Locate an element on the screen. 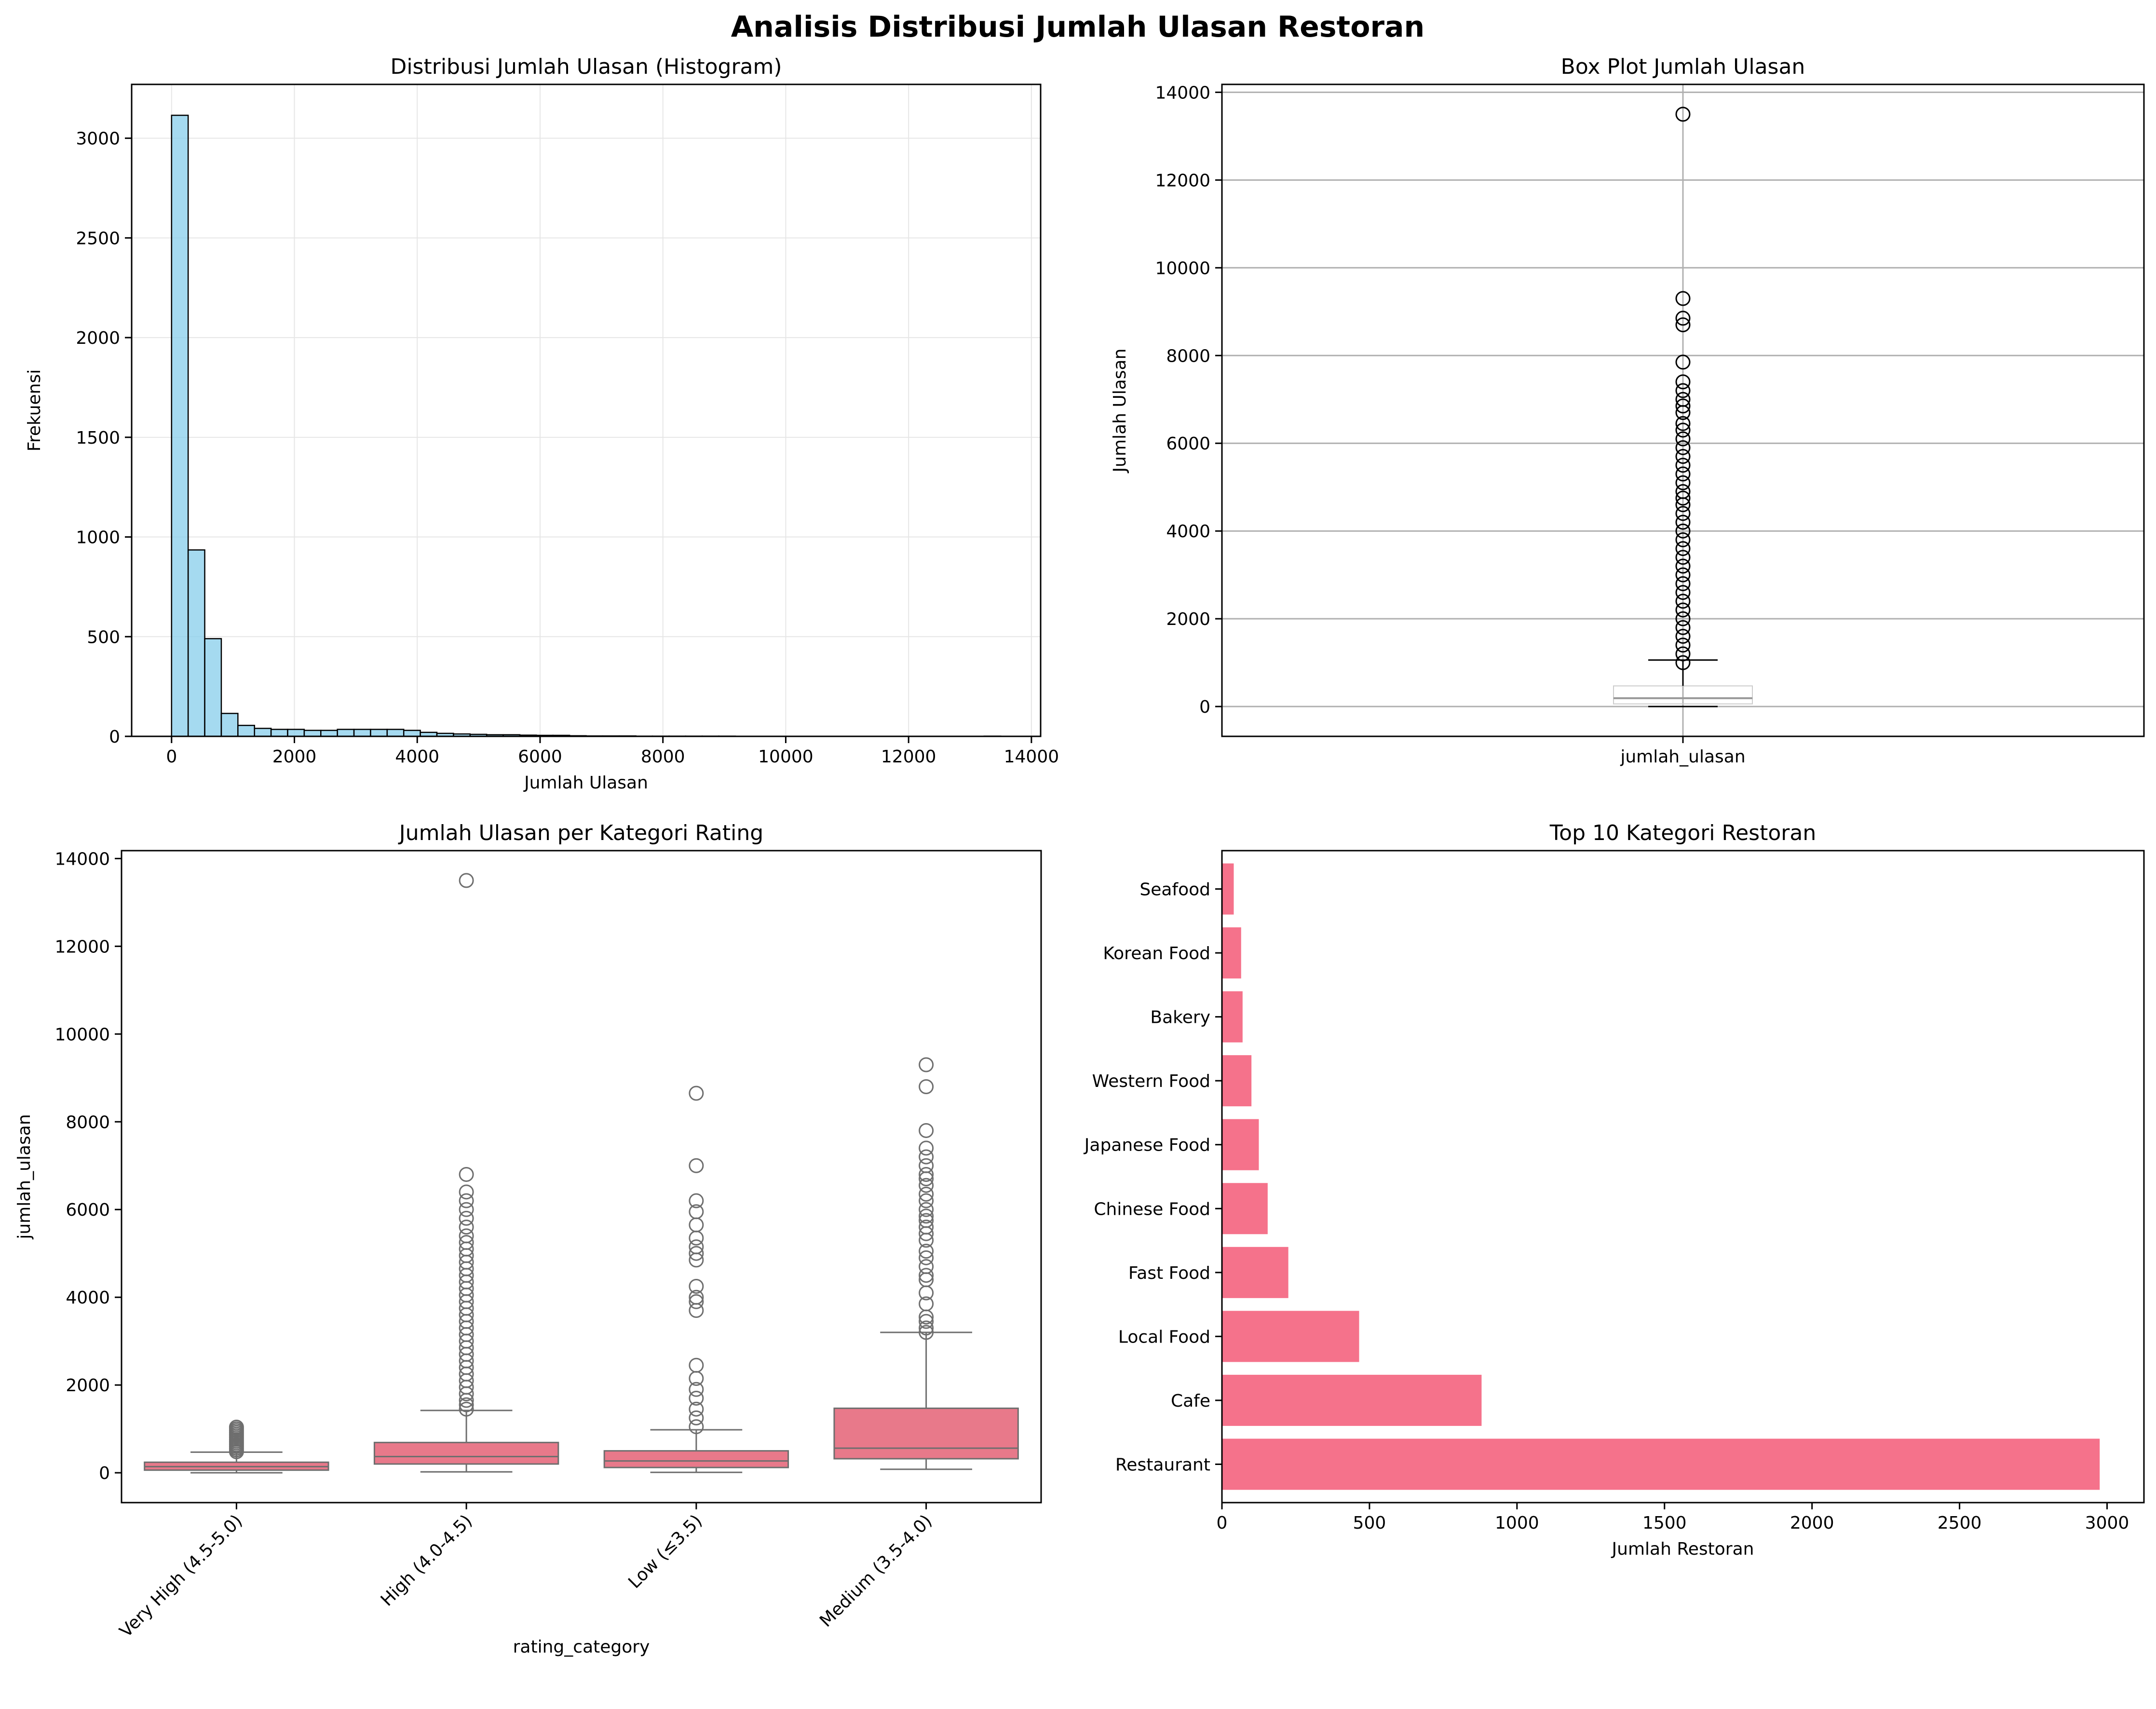 This screenshot has height=1709, width=2156. y-tick-label: Cafe is located at coordinates (1191, 1401).